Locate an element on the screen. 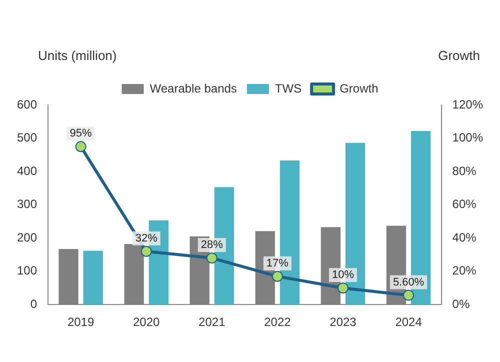 This screenshot has width=500, height=362. y2-axis-title: Growth is located at coordinates (459, 55).